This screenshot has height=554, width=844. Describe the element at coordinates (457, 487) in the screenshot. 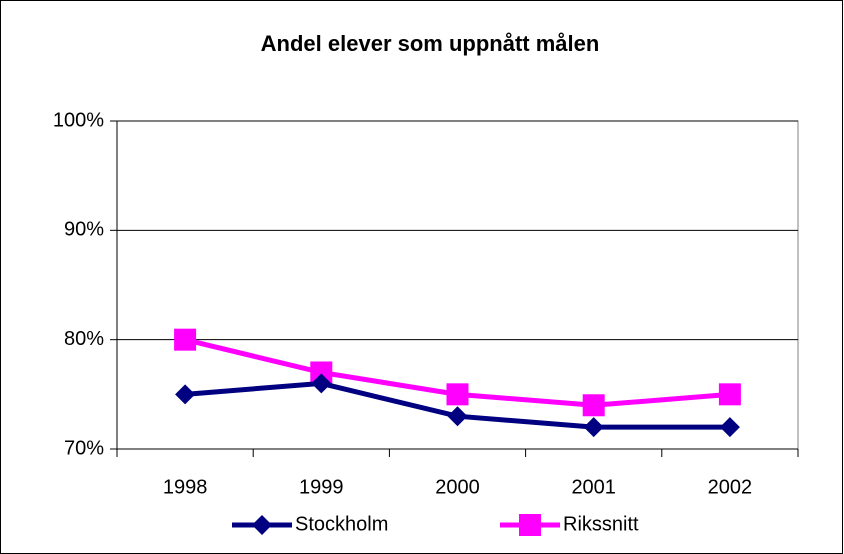

I see `x-tick-label: 2000` at that location.